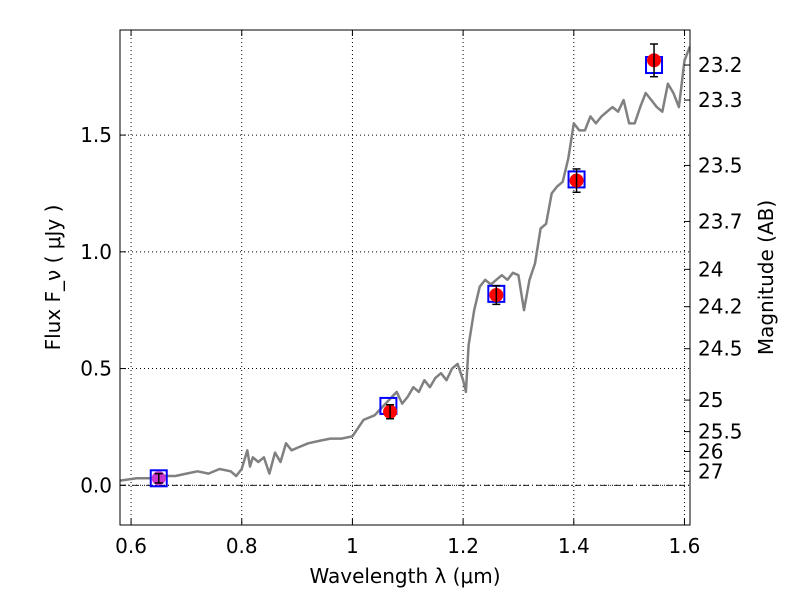 The image size is (800, 600). What do you see at coordinates (404, 576) in the screenshot?
I see `x-axis-title: Wavelength λ (μm)` at bounding box center [404, 576].